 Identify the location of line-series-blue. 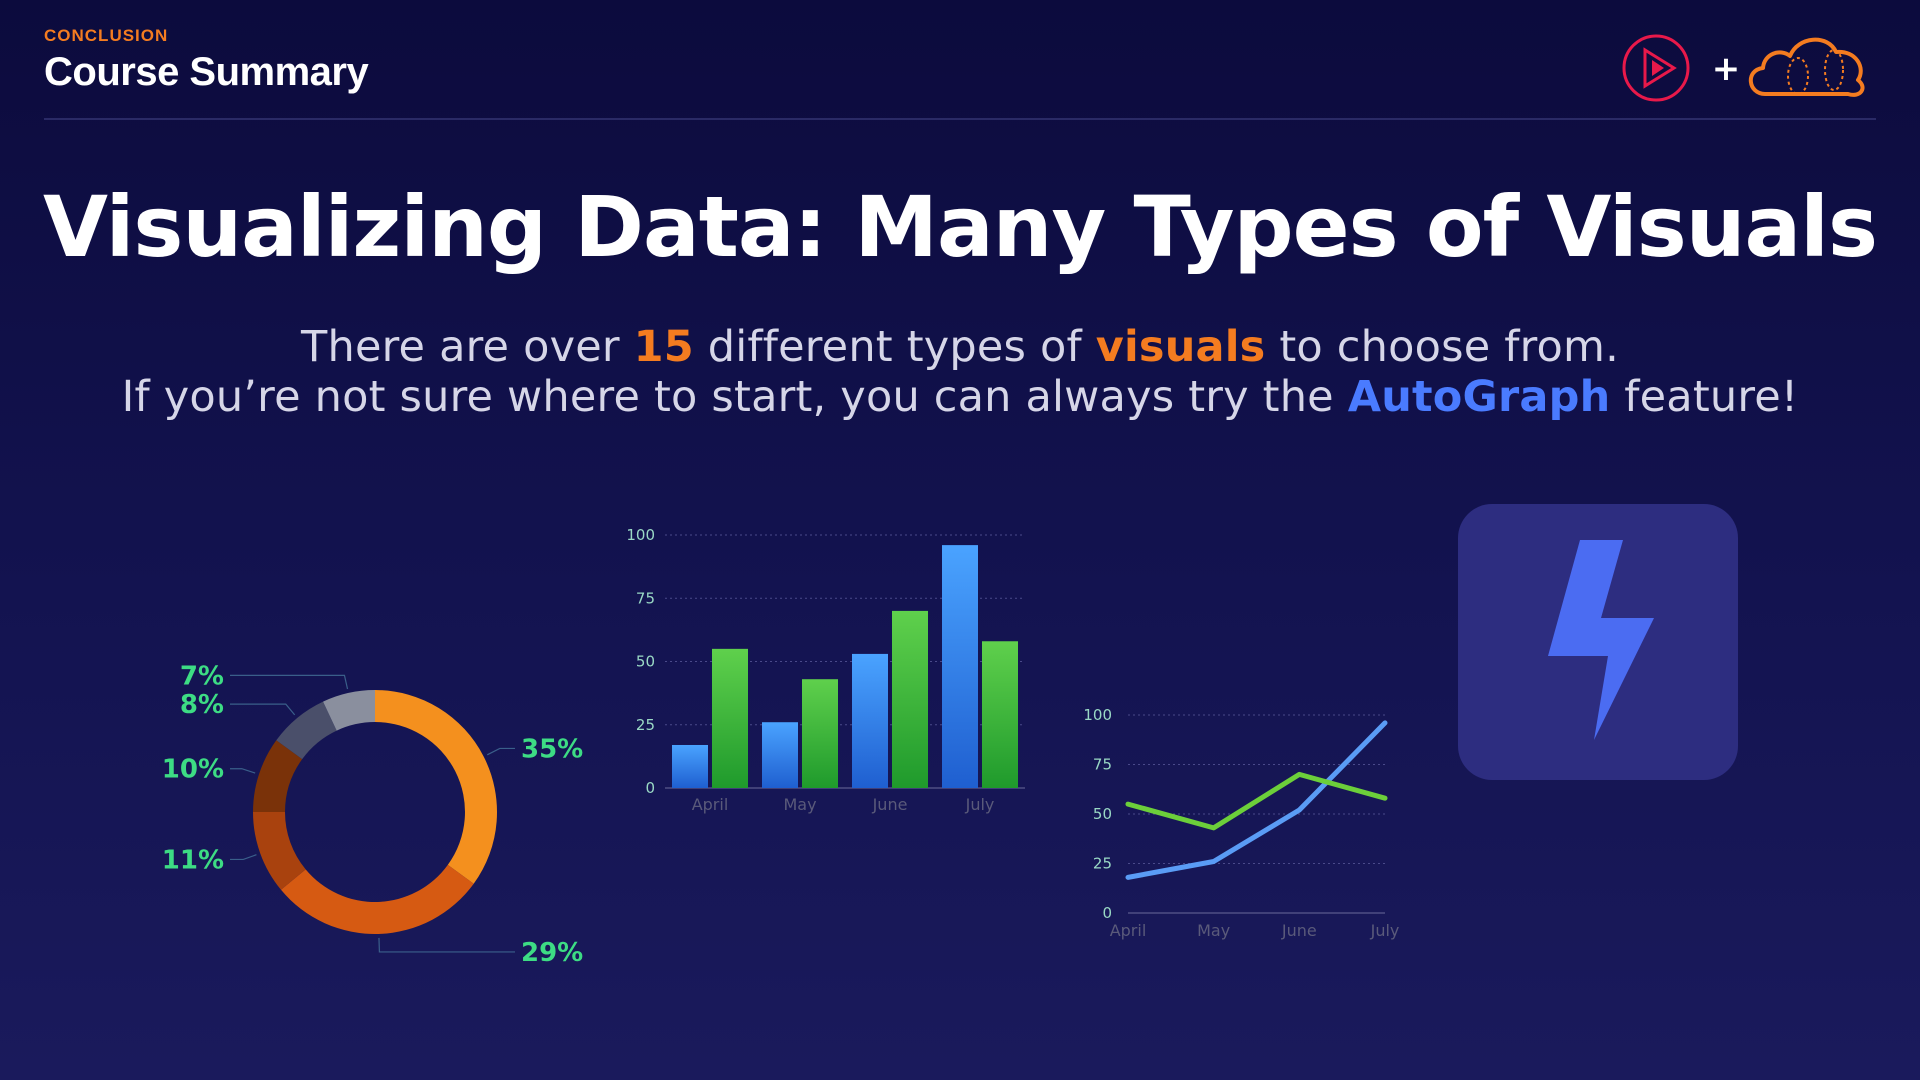
(1256, 800).